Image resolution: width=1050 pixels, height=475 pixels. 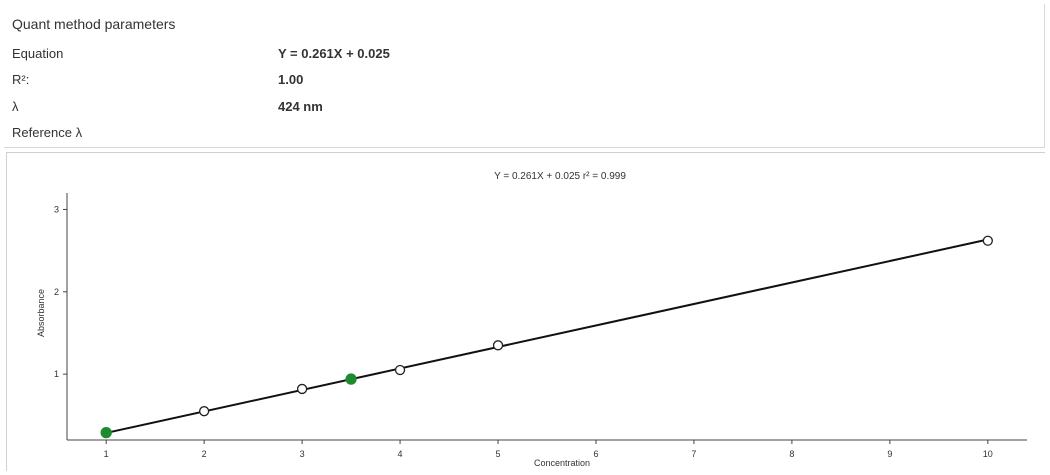 I want to click on r-squared-label: R²:, so click(x=21, y=79).